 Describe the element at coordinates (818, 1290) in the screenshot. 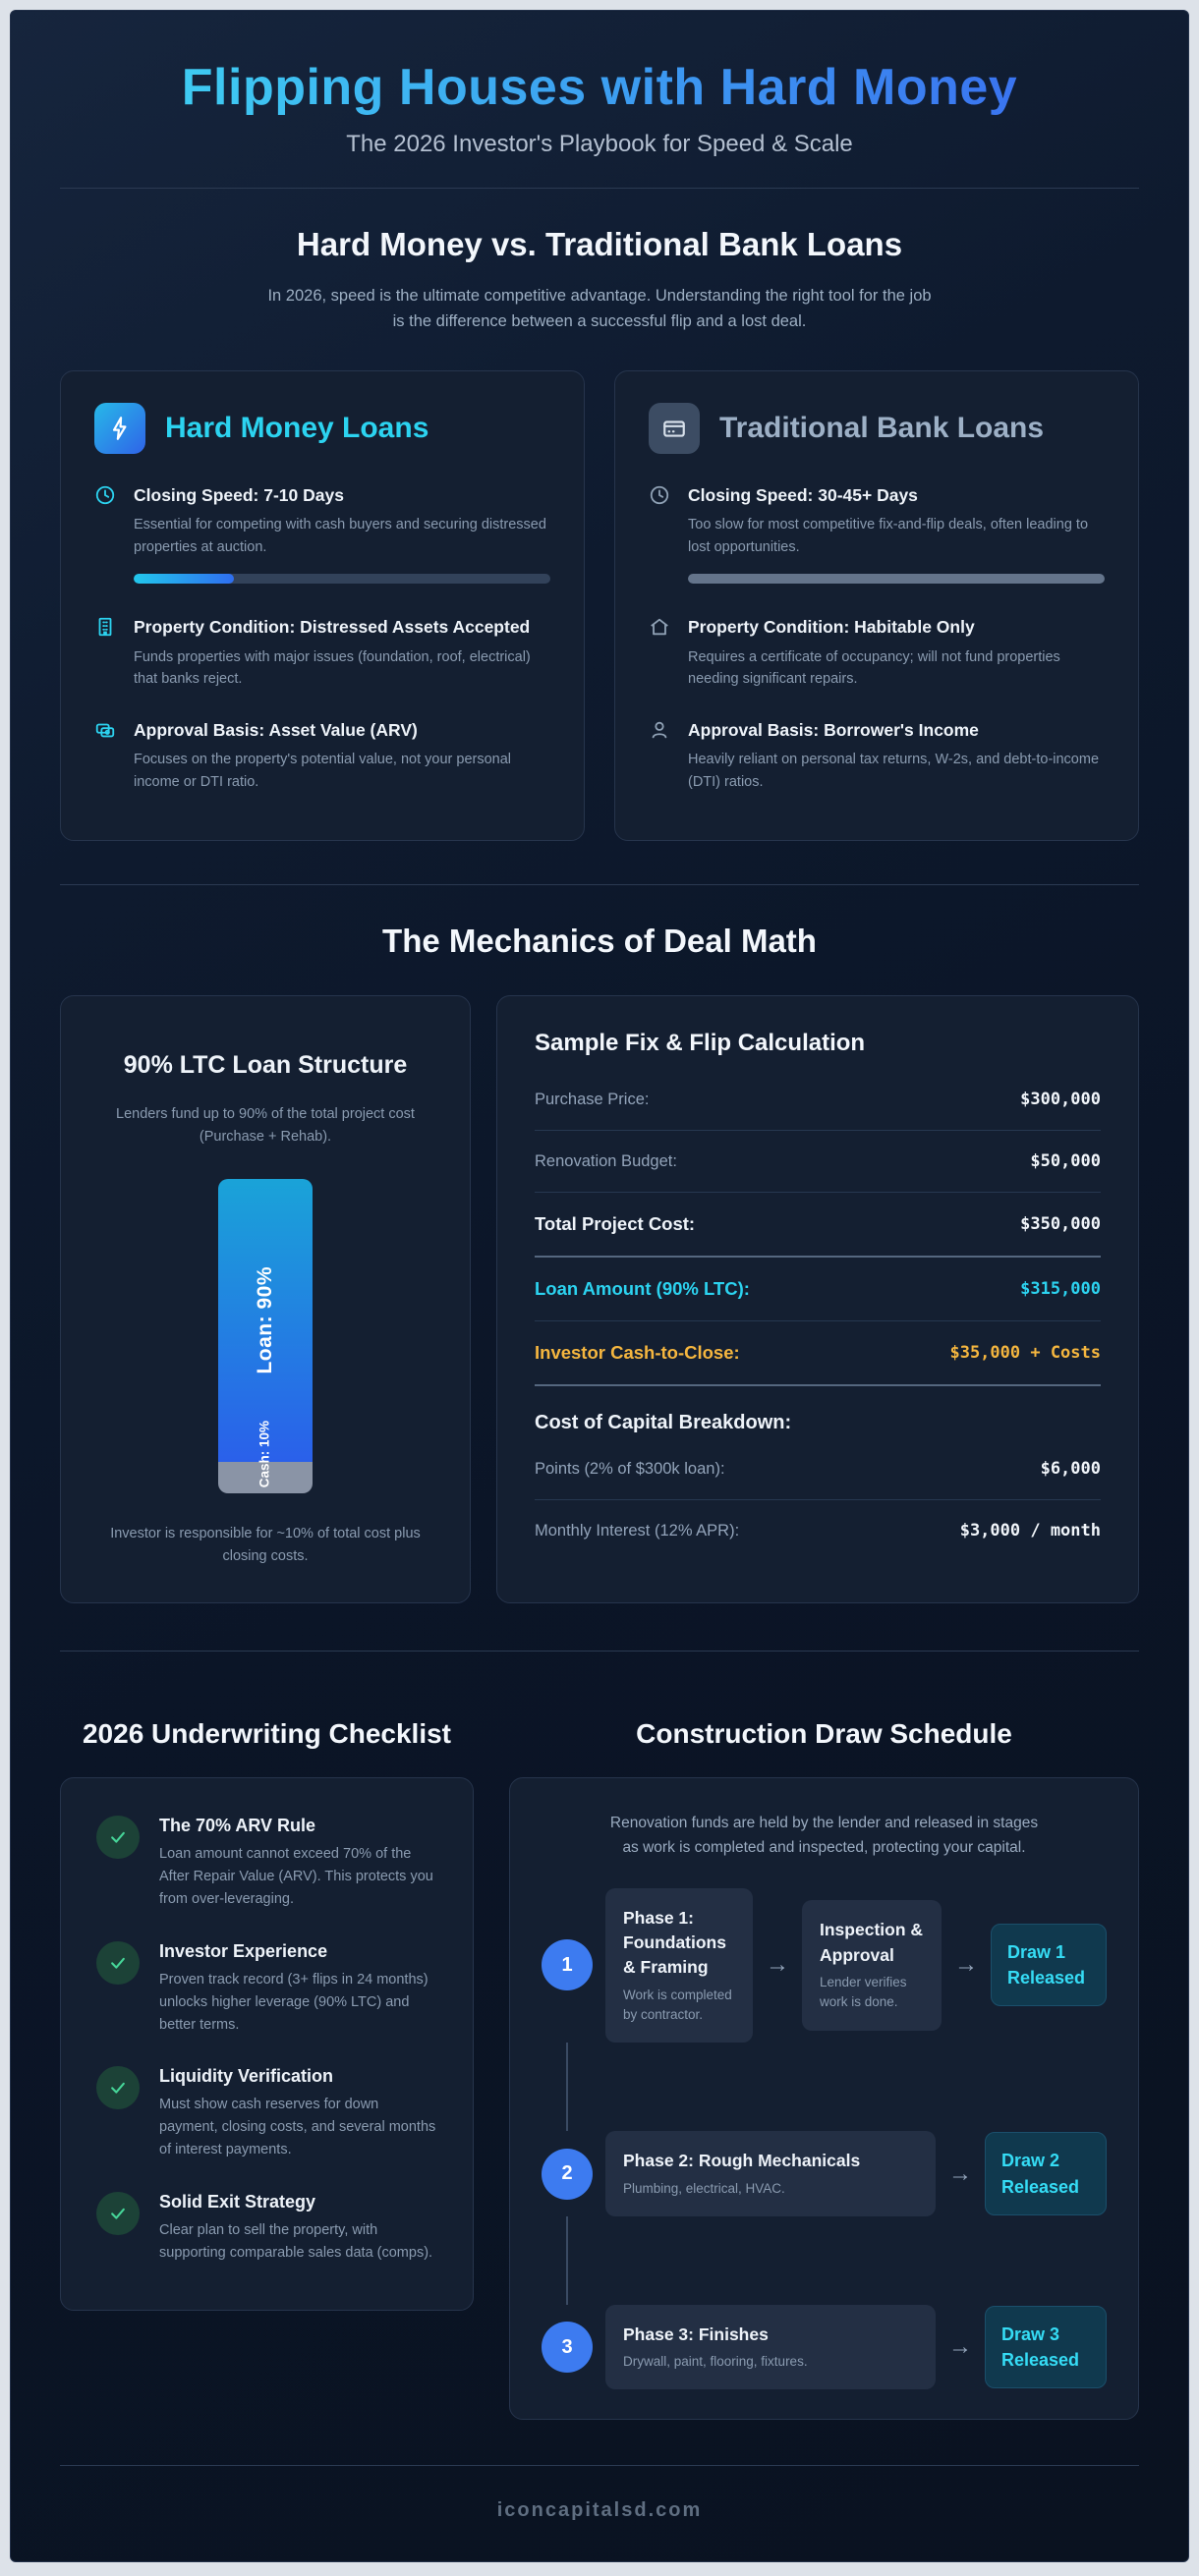

I see `calc-row-loan-amount: Loan Amount (90% LTC): $315,000` at that location.